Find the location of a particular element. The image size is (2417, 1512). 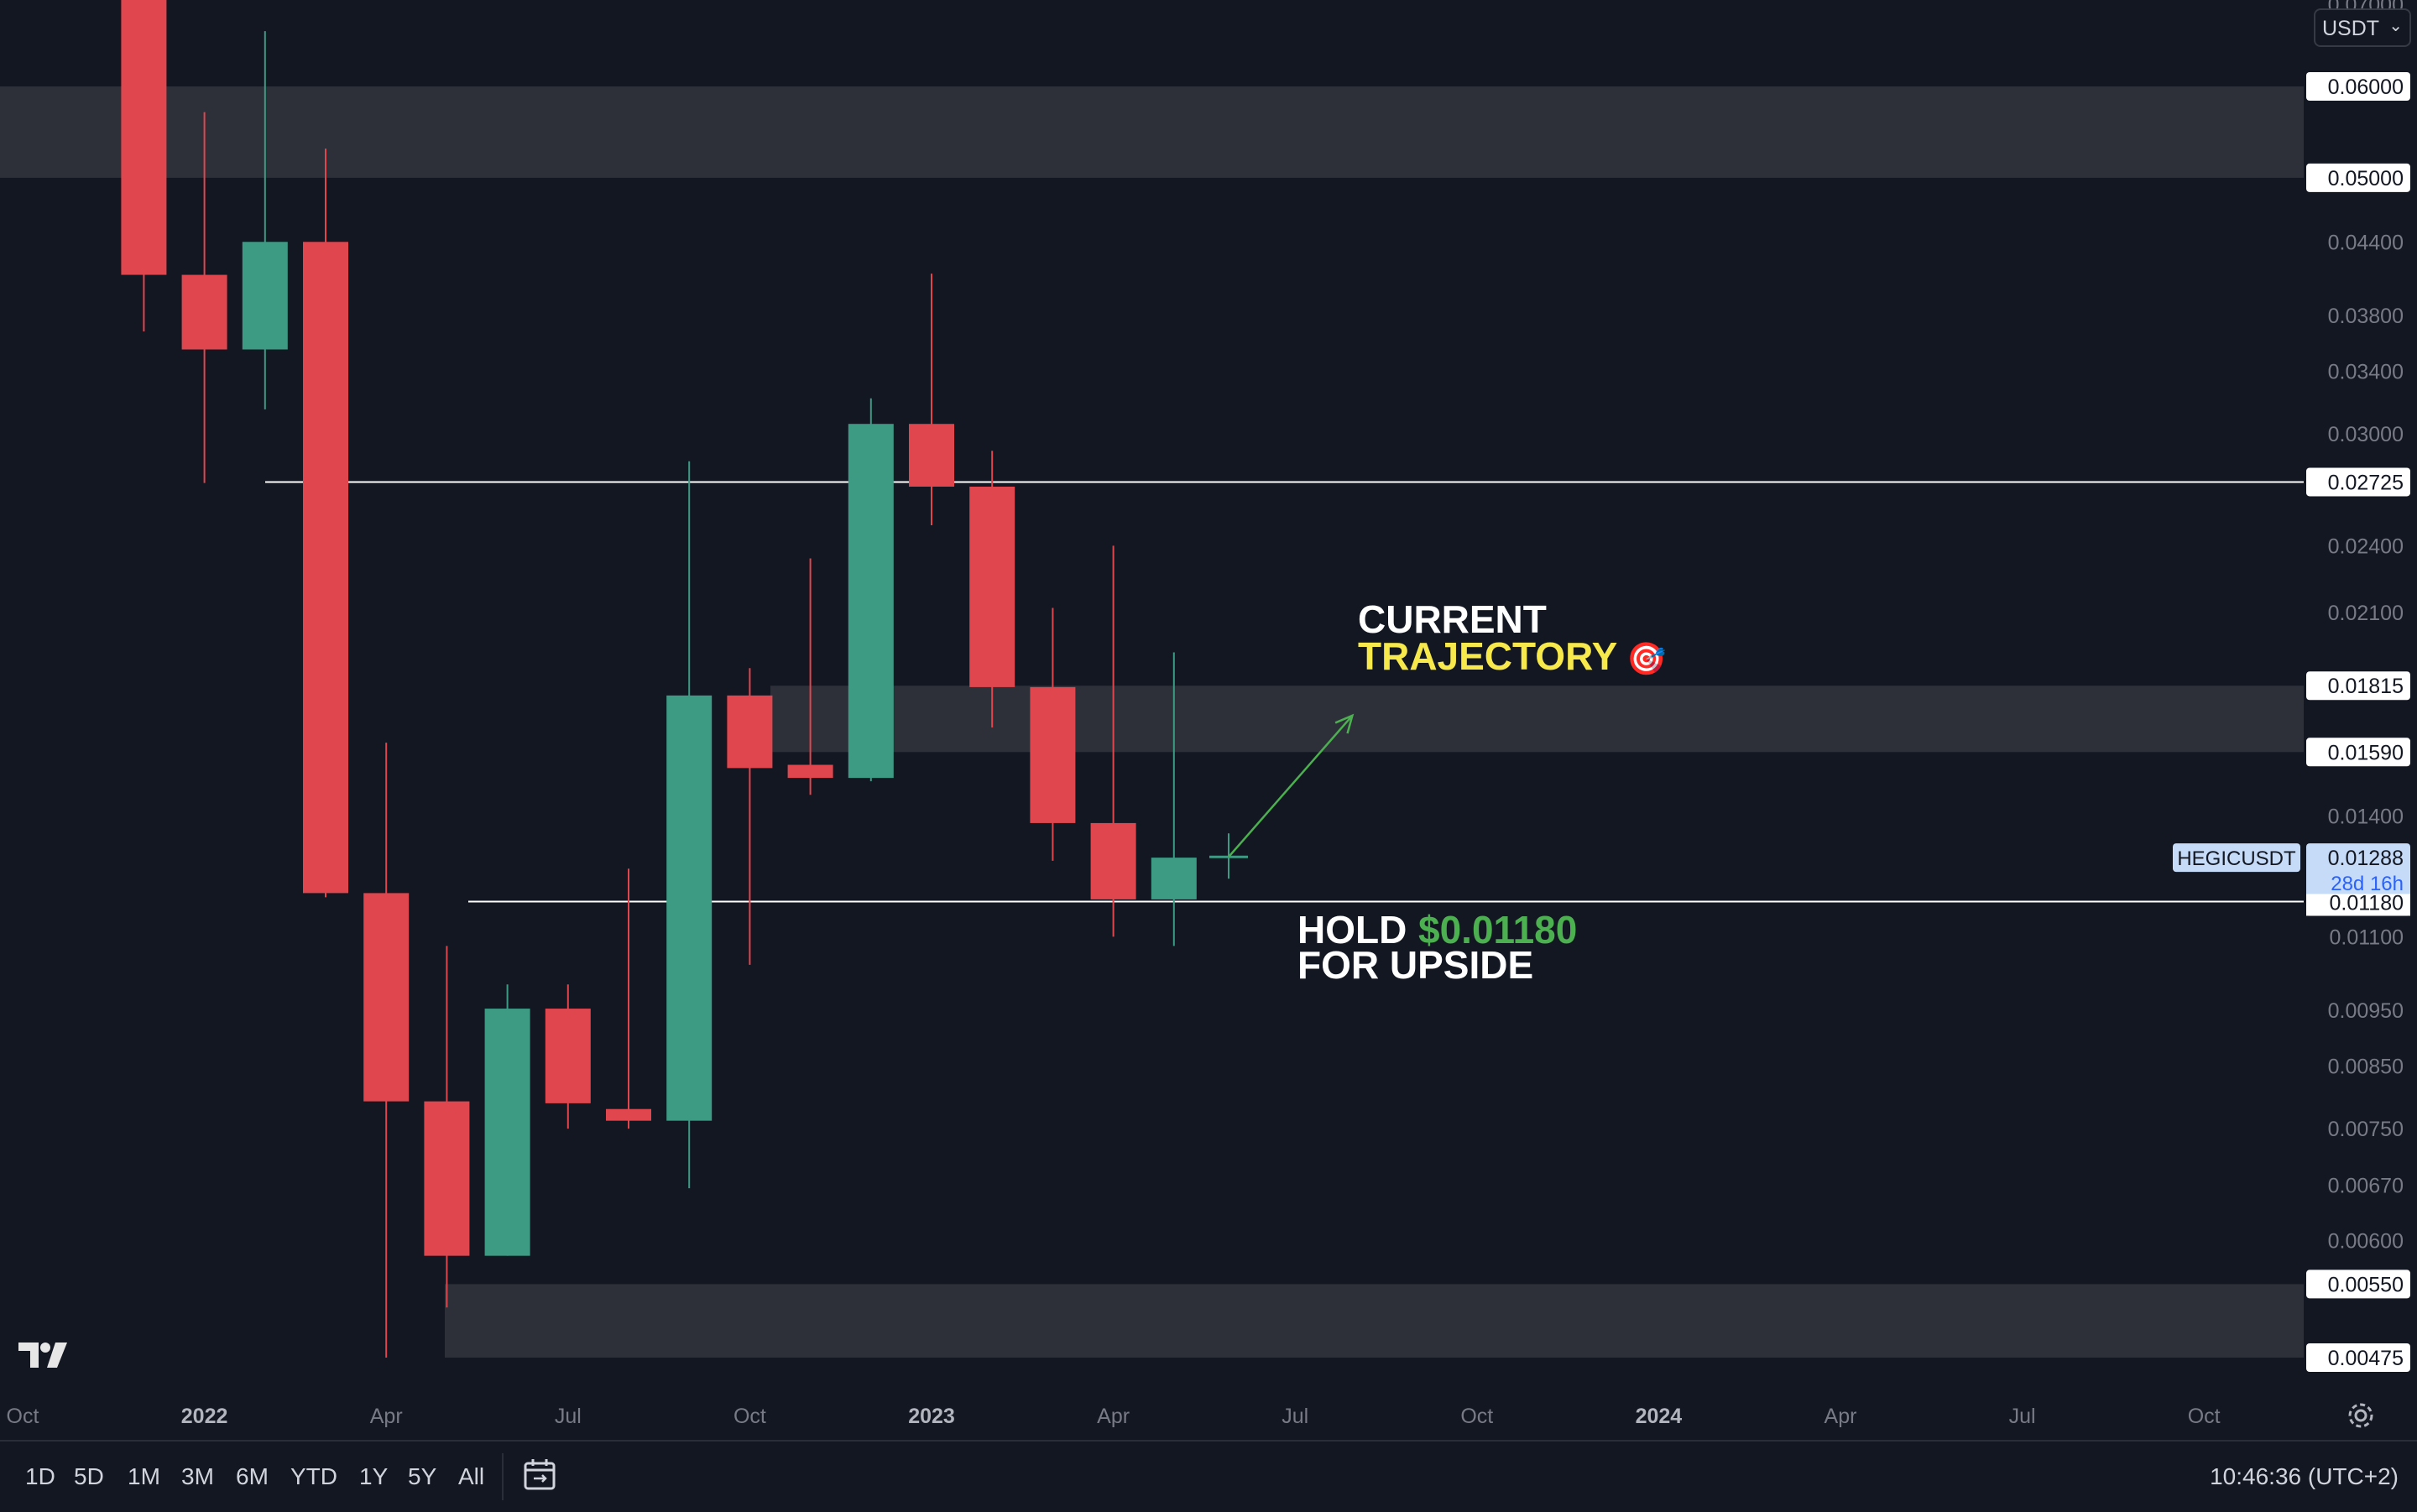

time-tick: Jul is located at coordinates (568, 1416).